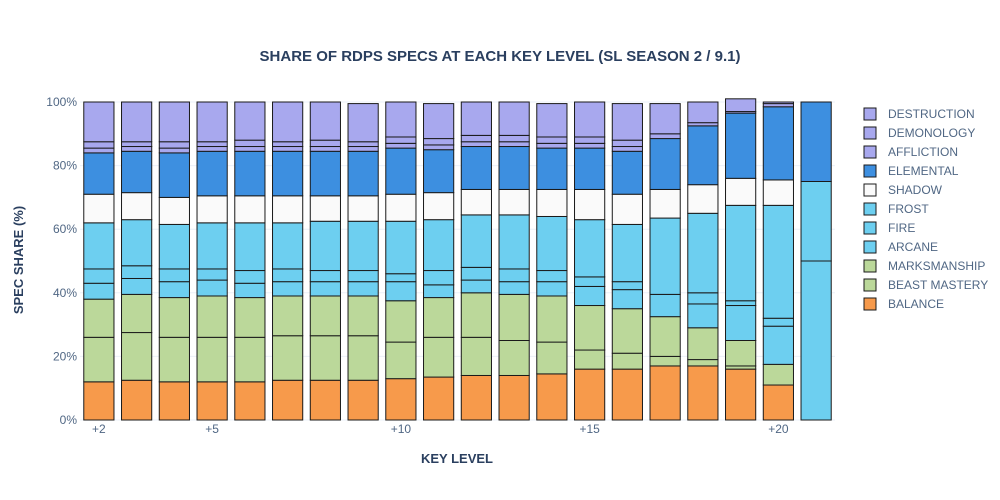 The height and width of the screenshot is (500, 1000). What do you see at coordinates (923, 152) in the screenshot?
I see `legend-label: AFFLICTION` at bounding box center [923, 152].